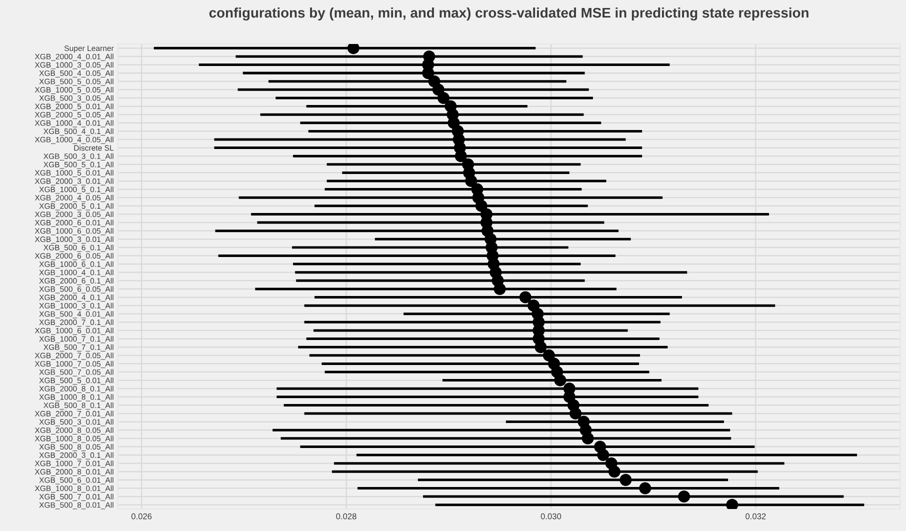 The height and width of the screenshot is (531, 906). Describe the element at coordinates (346, 516) in the screenshot. I see `x-tick-label: 0.028` at that location.